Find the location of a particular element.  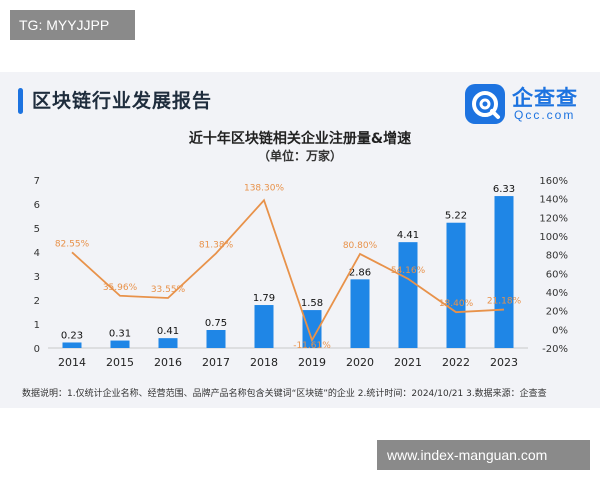

x-tick-label: 2019 is located at coordinates (312, 362).